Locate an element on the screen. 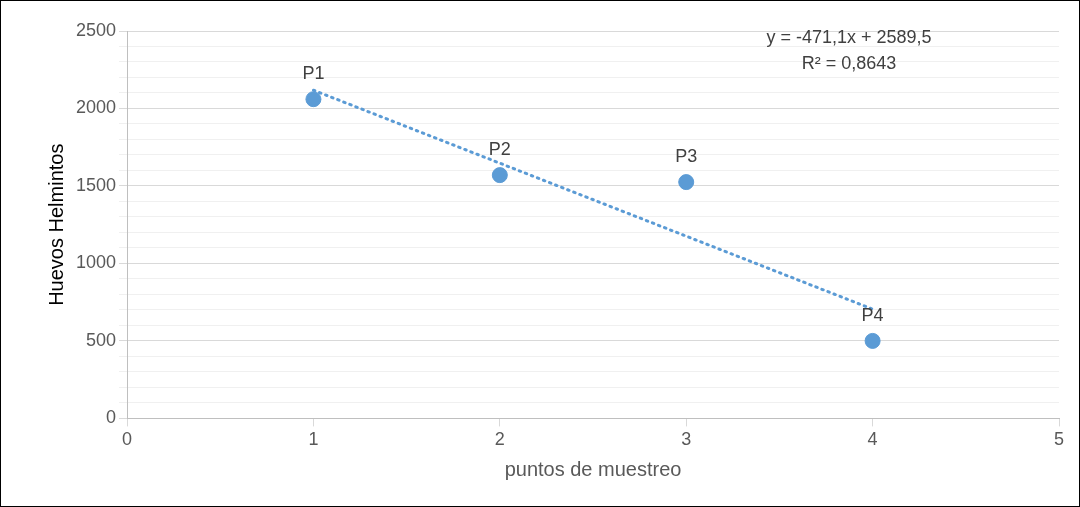  annotation: P1 is located at coordinates (313, 73).